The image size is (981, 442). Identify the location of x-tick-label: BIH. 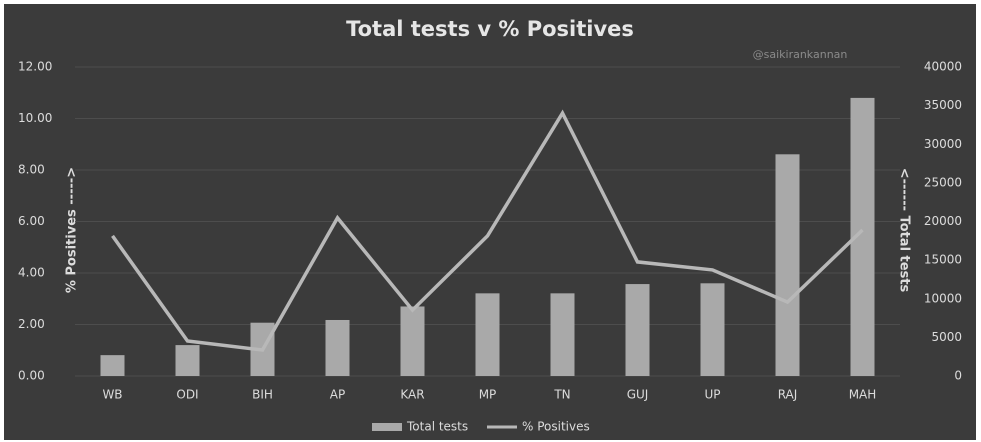
(262, 395).